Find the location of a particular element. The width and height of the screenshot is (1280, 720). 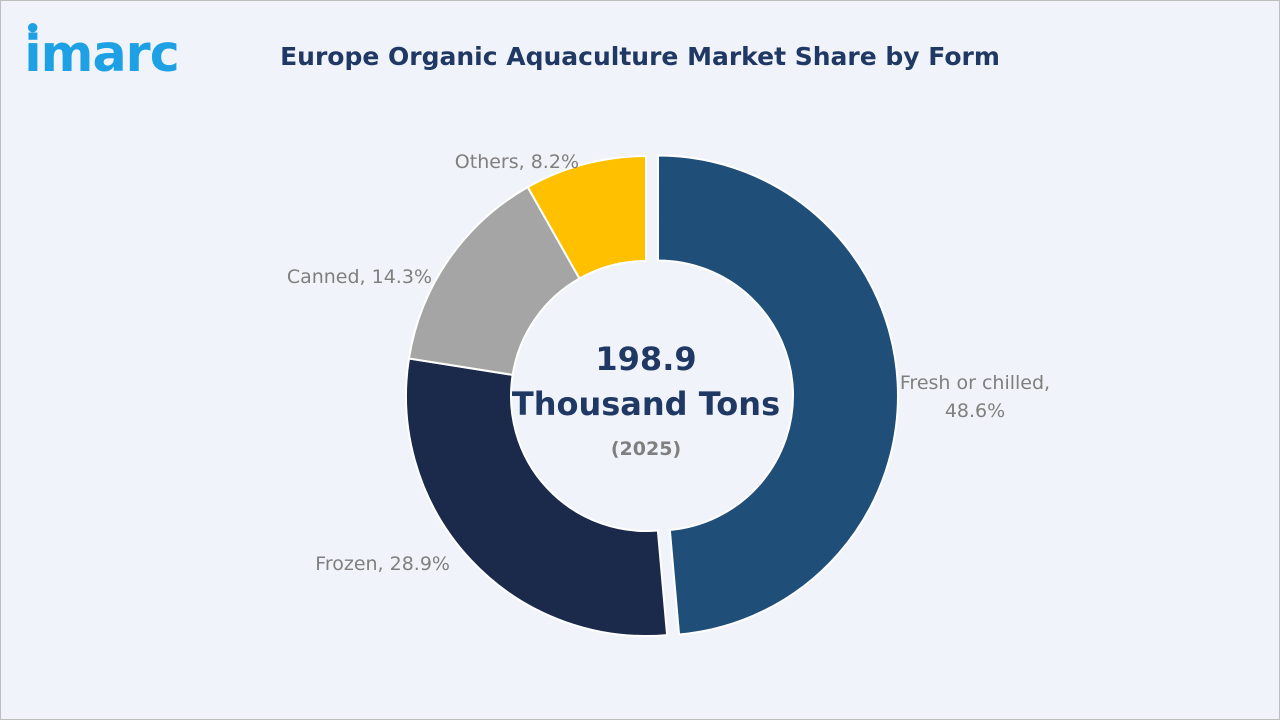

donut-center: 198.9 Thousand Tons (2025) is located at coordinates (646, 400).